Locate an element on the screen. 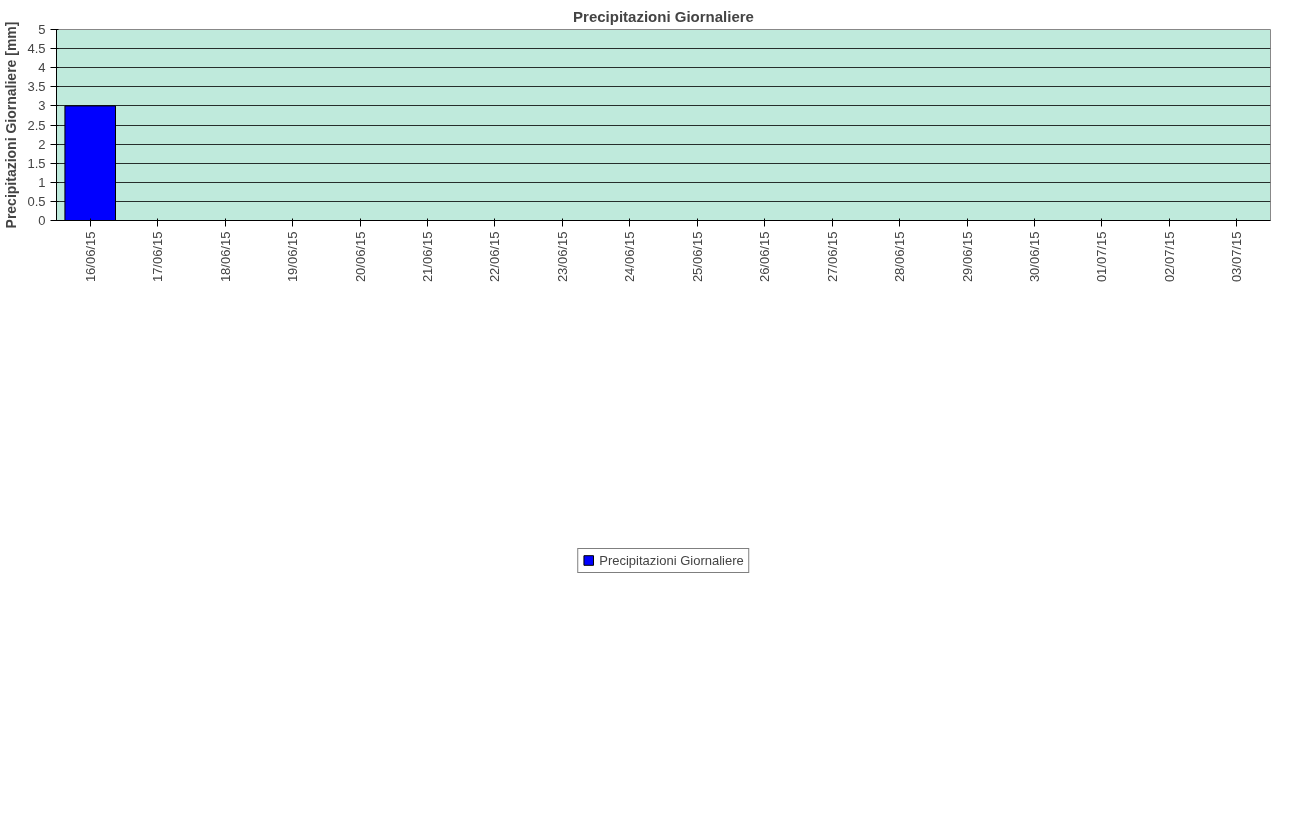  x-tick-label: 19/06/15 is located at coordinates (293, 257).